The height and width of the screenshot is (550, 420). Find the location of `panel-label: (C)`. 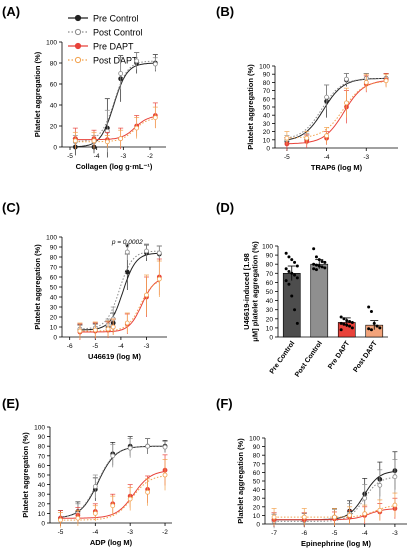

panel-label: (C) is located at coordinates (11, 207).